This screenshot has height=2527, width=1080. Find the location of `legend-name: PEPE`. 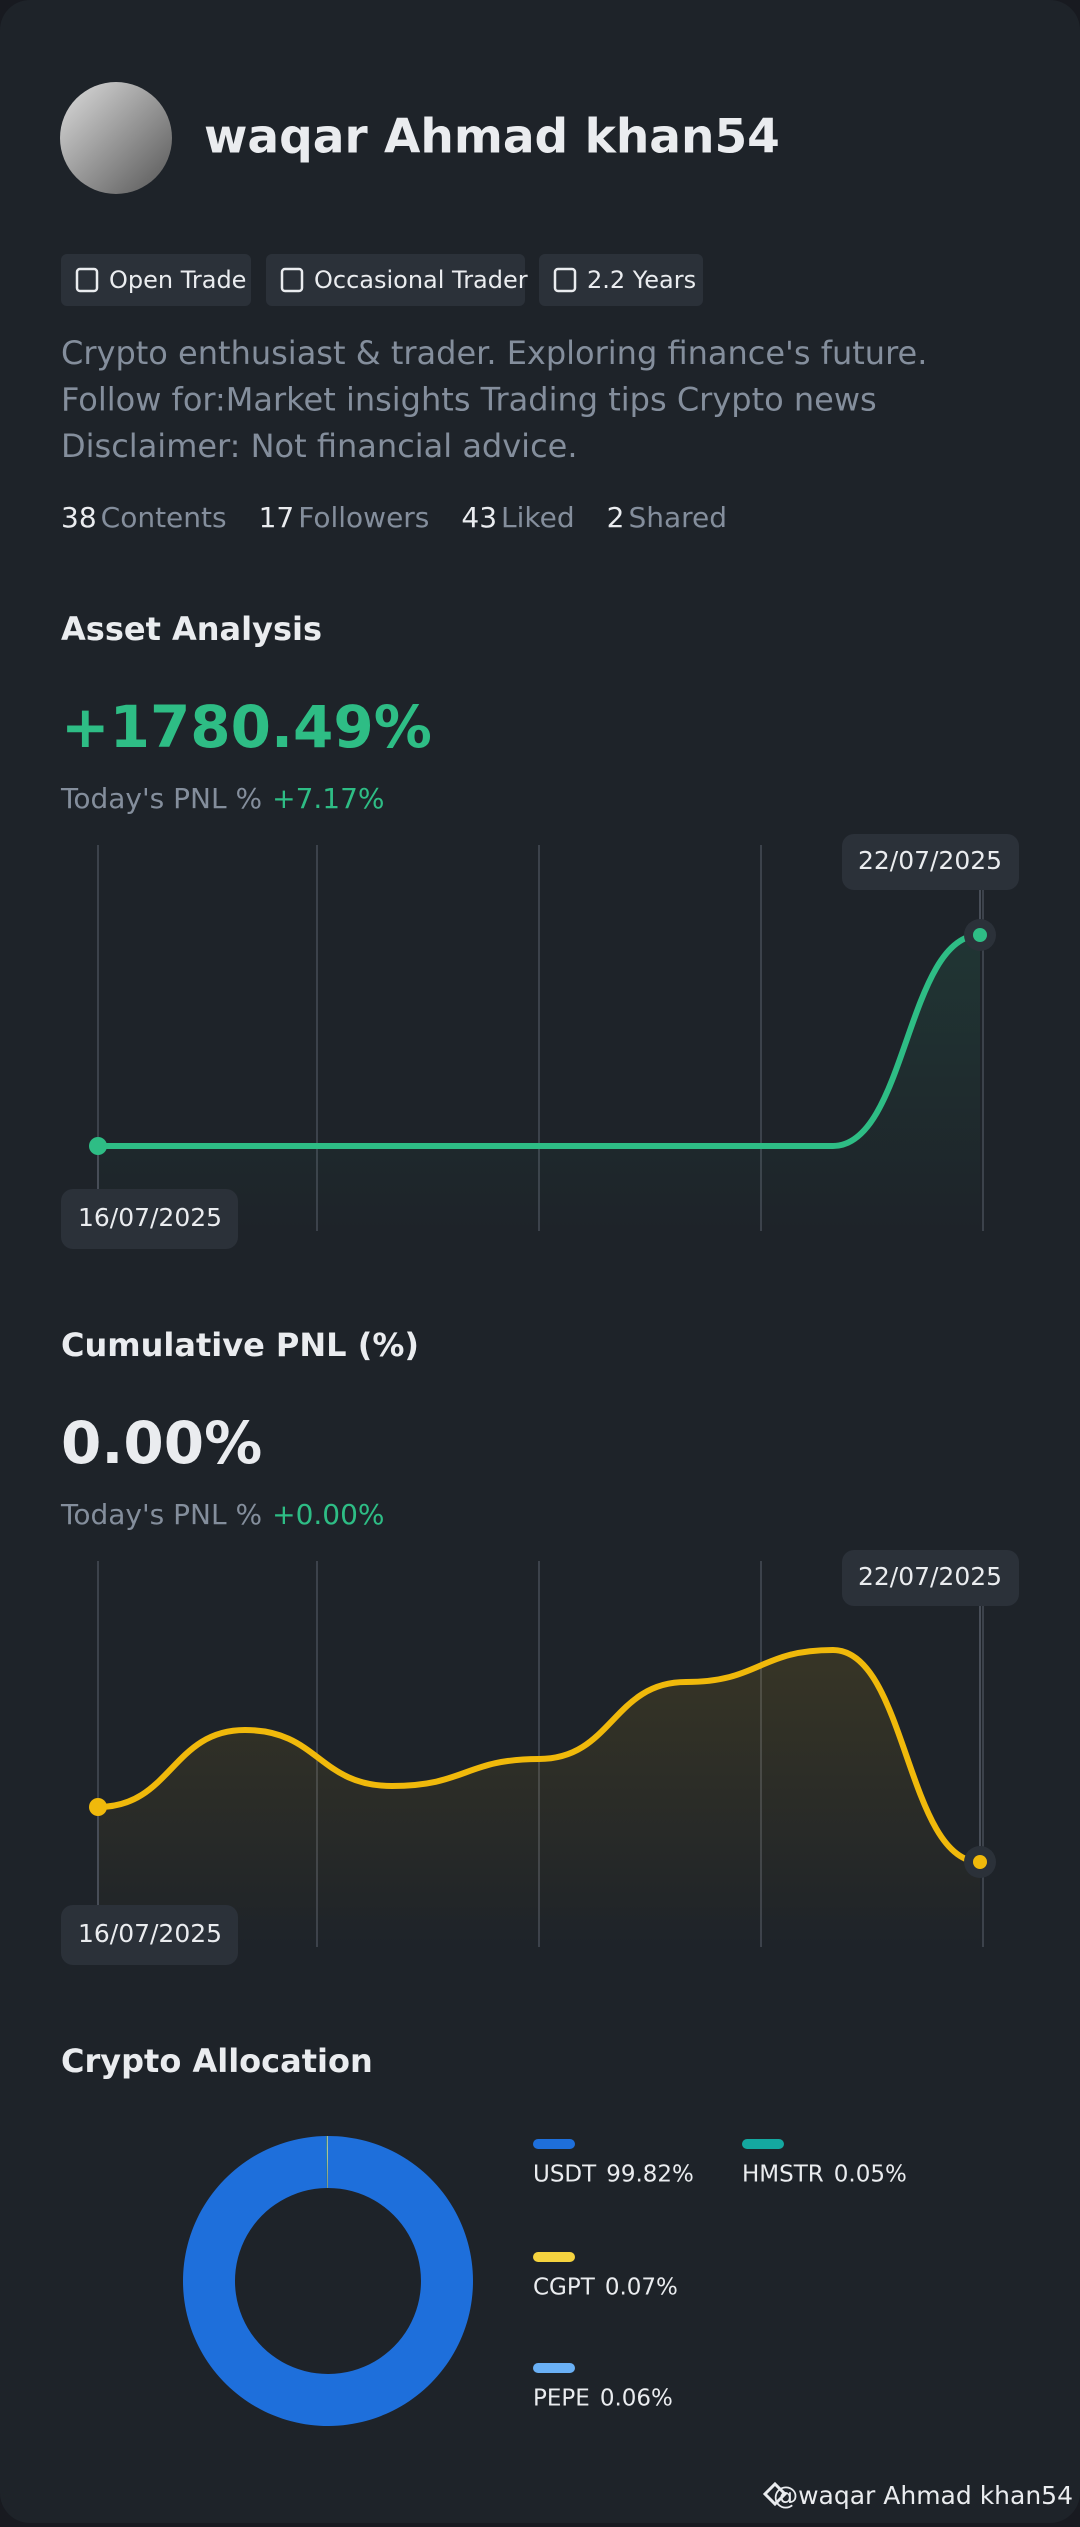

legend-name: PEPE is located at coordinates (561, 2399).